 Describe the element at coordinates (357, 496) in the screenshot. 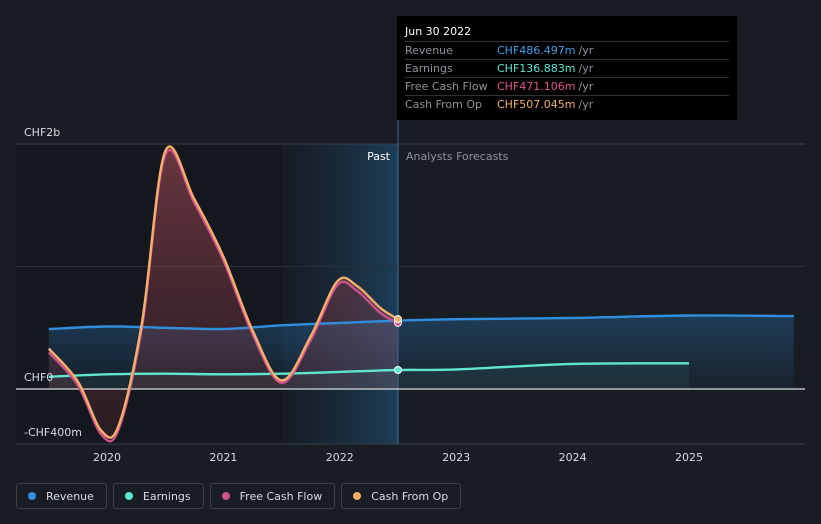

I see `cash-from-op-dot-icon` at that location.